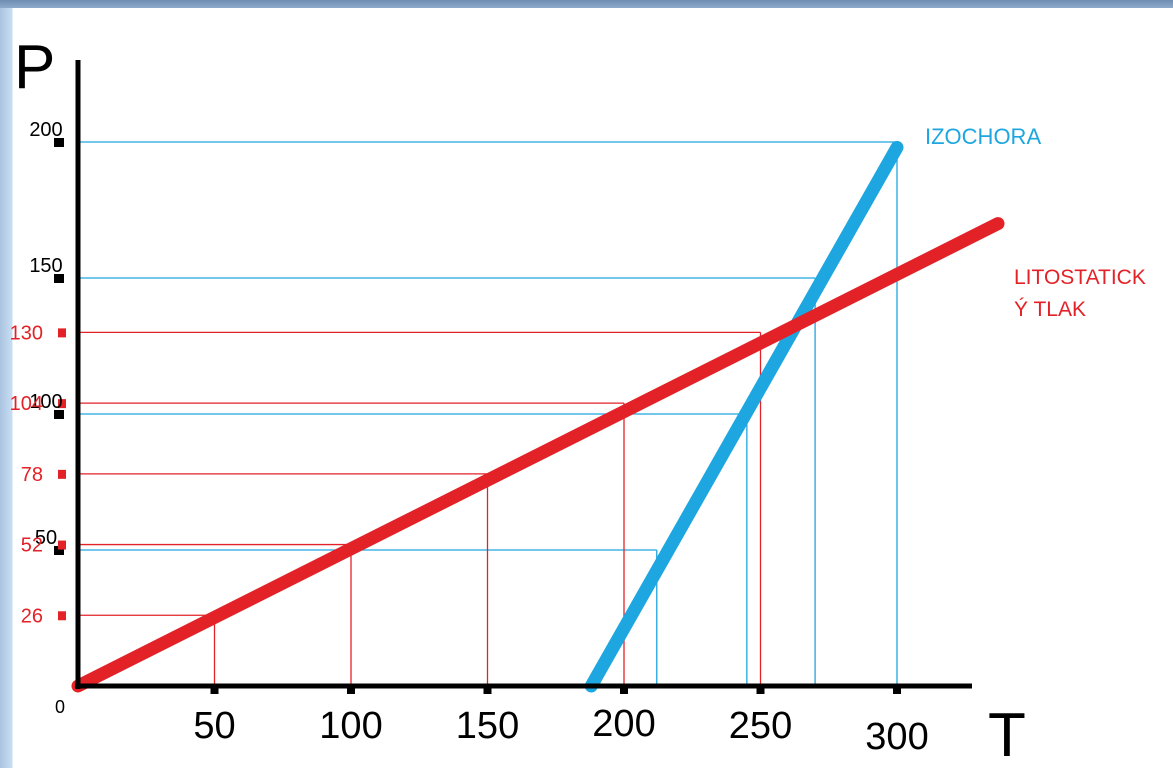 The height and width of the screenshot is (768, 1173). What do you see at coordinates (45, 402) in the screenshot?
I see `y-tick-label-black: 100` at bounding box center [45, 402].